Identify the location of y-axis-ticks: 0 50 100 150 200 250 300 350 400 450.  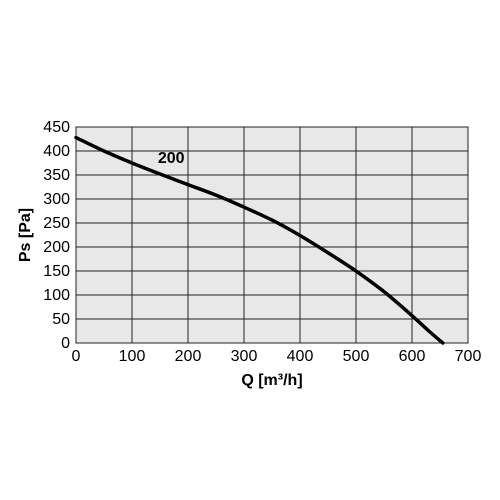
(56, 235).